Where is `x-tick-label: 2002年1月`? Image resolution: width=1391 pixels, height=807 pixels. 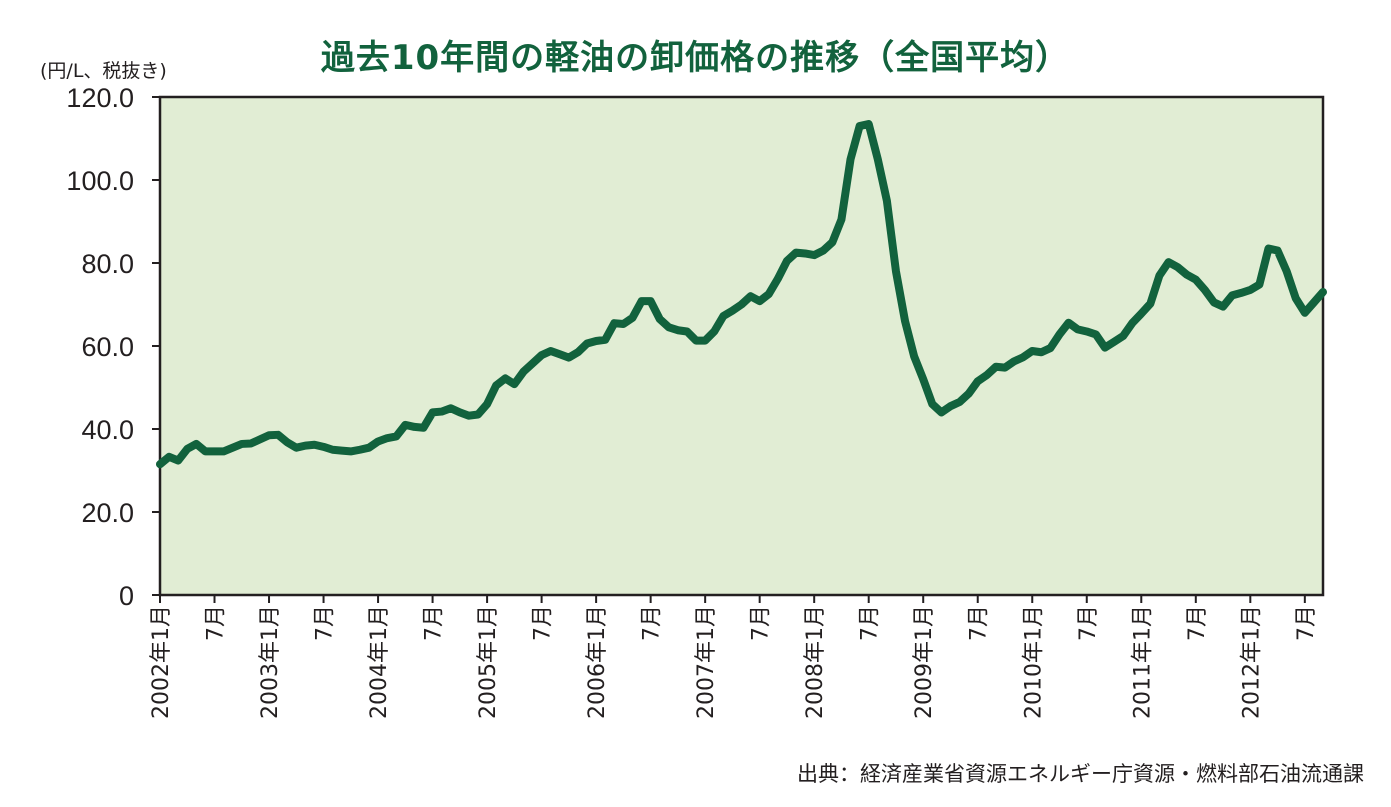
x-tick-label: 2002年1月 is located at coordinates (161, 662).